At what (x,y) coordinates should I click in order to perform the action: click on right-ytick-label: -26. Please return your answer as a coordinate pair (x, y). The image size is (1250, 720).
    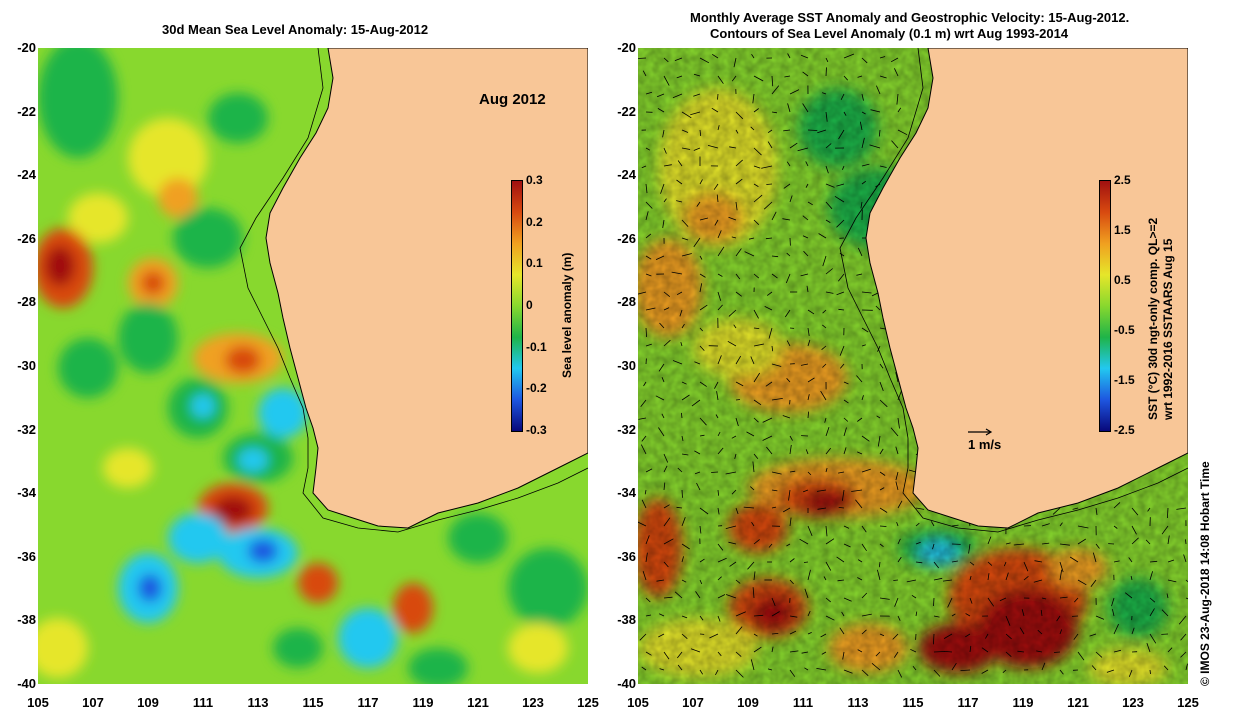
    Looking at the image, I should click on (626, 238).